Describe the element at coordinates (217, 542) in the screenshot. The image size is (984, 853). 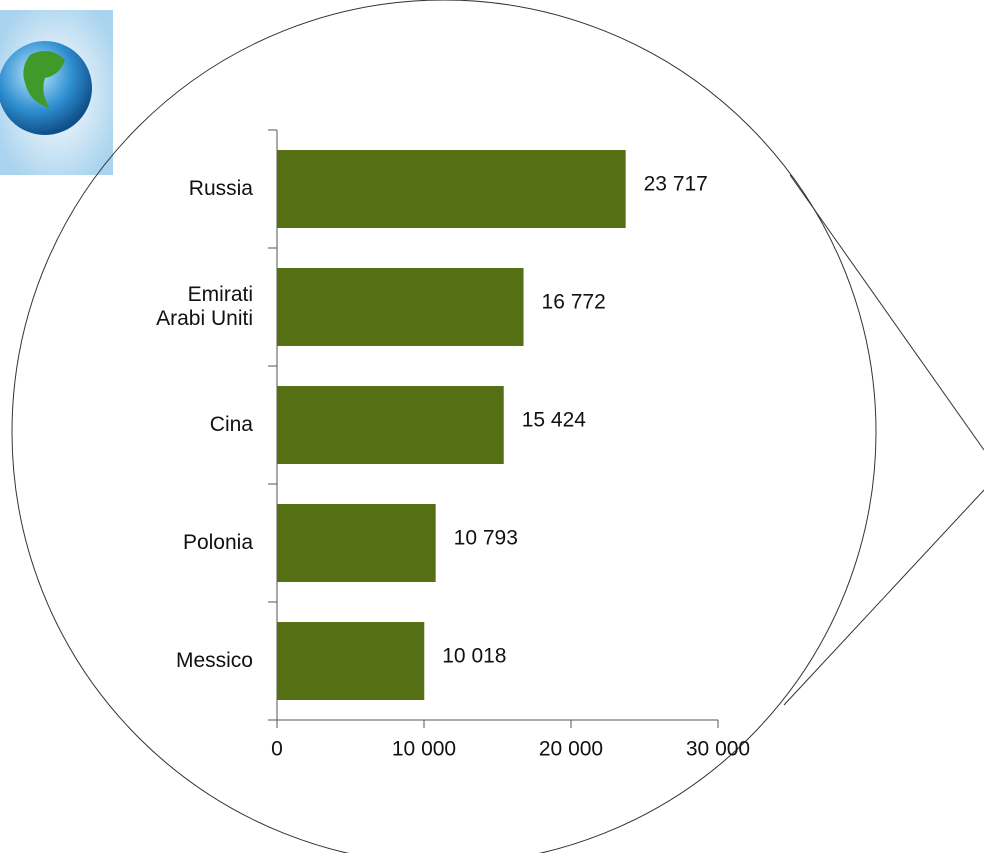
I see `category-label: Polonia` at that location.